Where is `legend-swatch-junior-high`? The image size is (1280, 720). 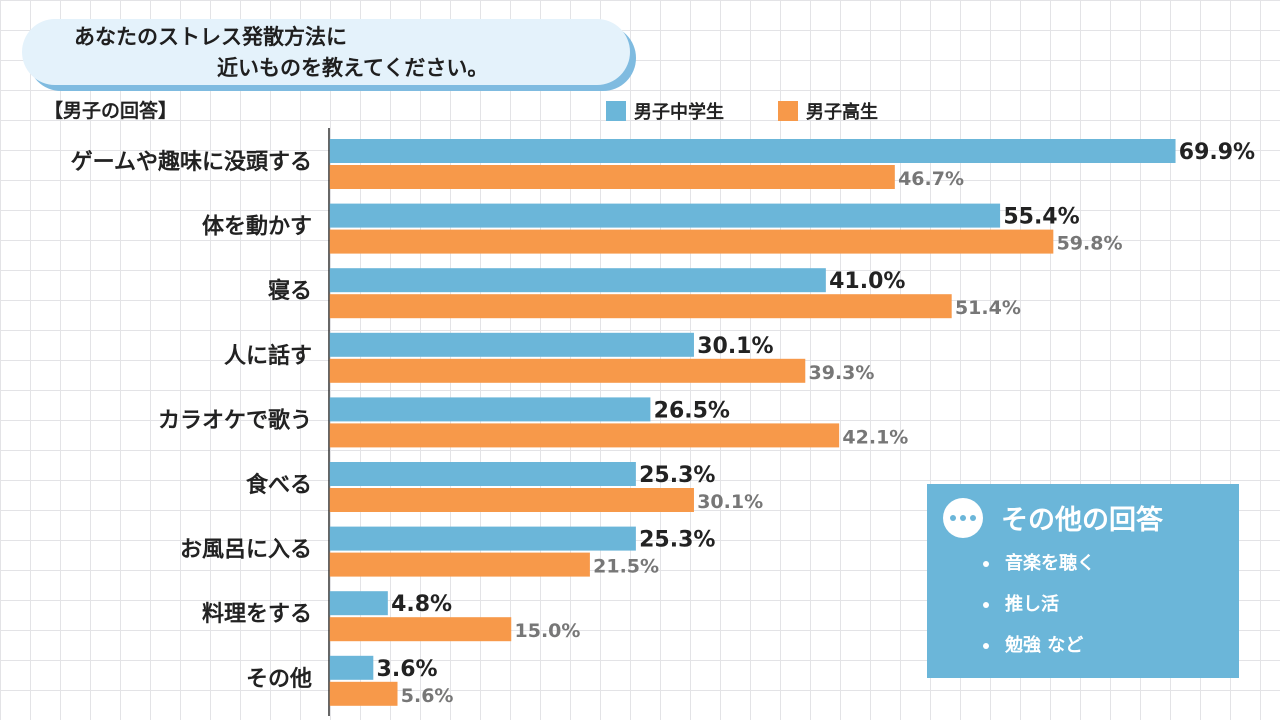 legend-swatch-junior-high is located at coordinates (616, 111).